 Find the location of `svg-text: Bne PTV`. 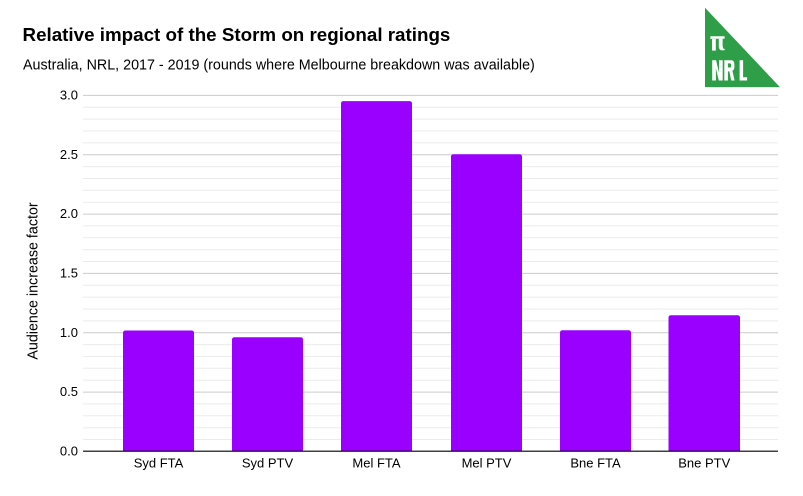

svg-text: Bne PTV is located at coordinates (704, 463).